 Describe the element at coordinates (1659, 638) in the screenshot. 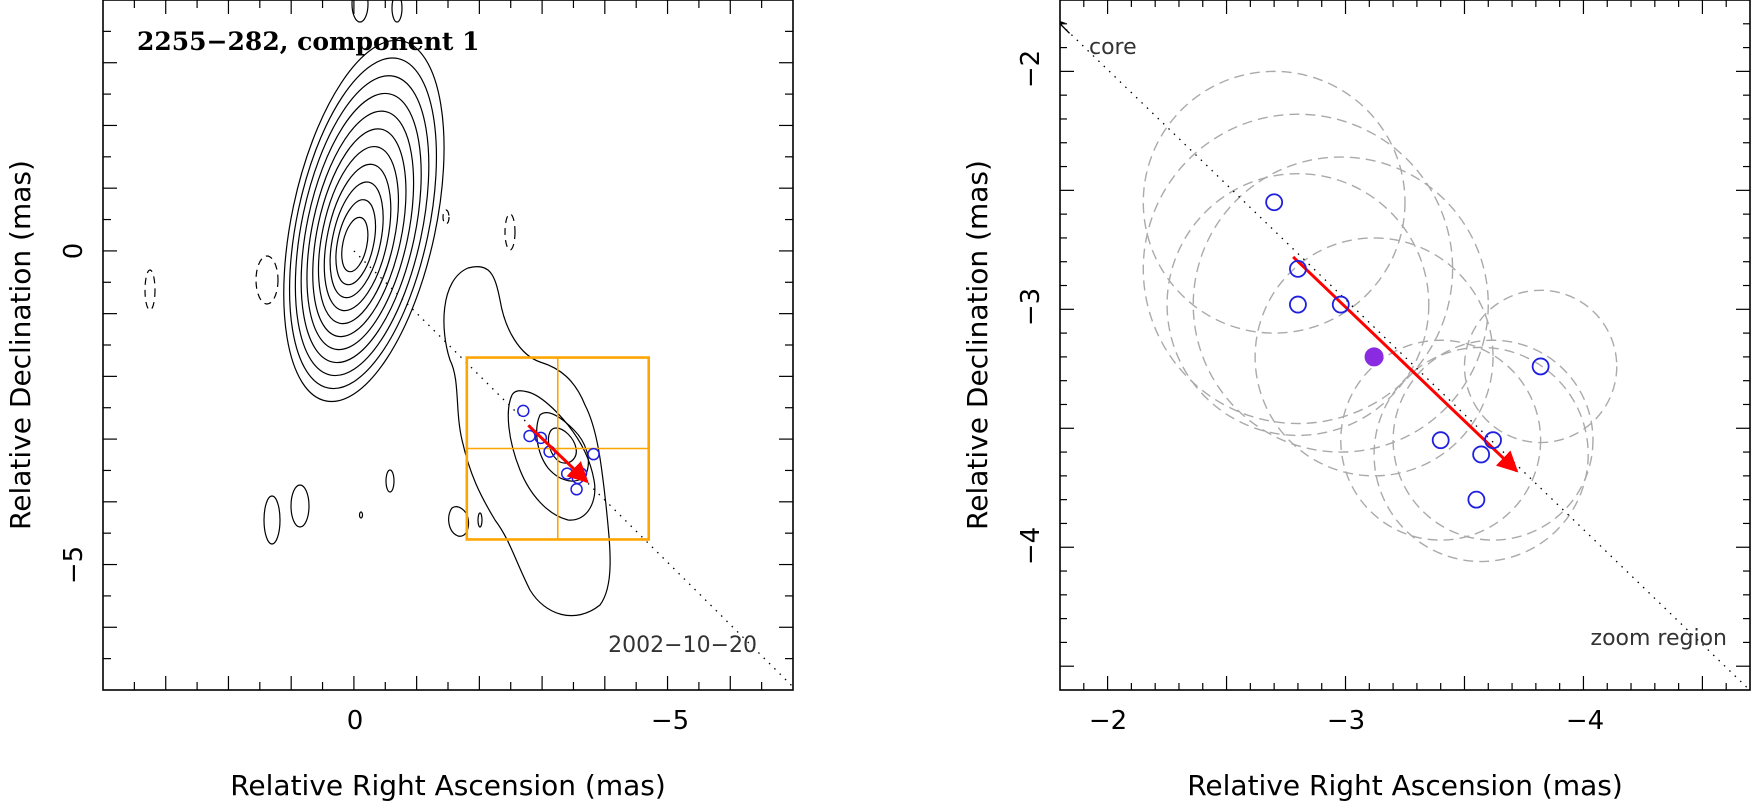

I see `zoom-region-annotation: zoom region` at that location.